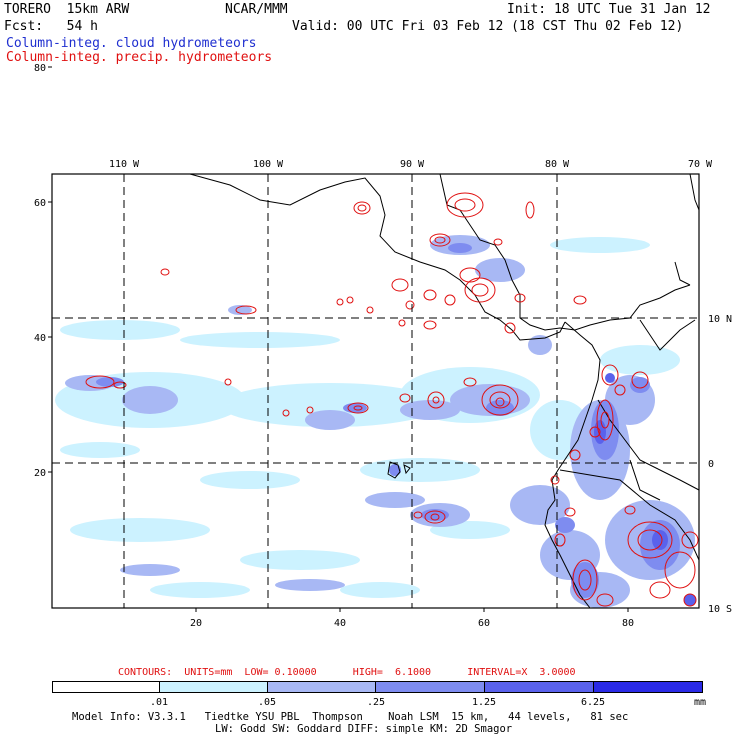  What do you see at coordinates (720, 319) in the screenshot?
I see `lat-label-10n: 10 N` at bounding box center [720, 319].